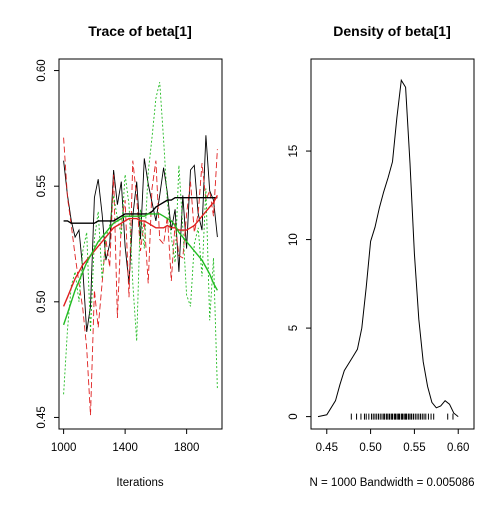 The width and height of the screenshot is (504, 509). I want to click on density-x-axis-label: N = 1000 Bandwidth = 0.005086, so click(392, 483).